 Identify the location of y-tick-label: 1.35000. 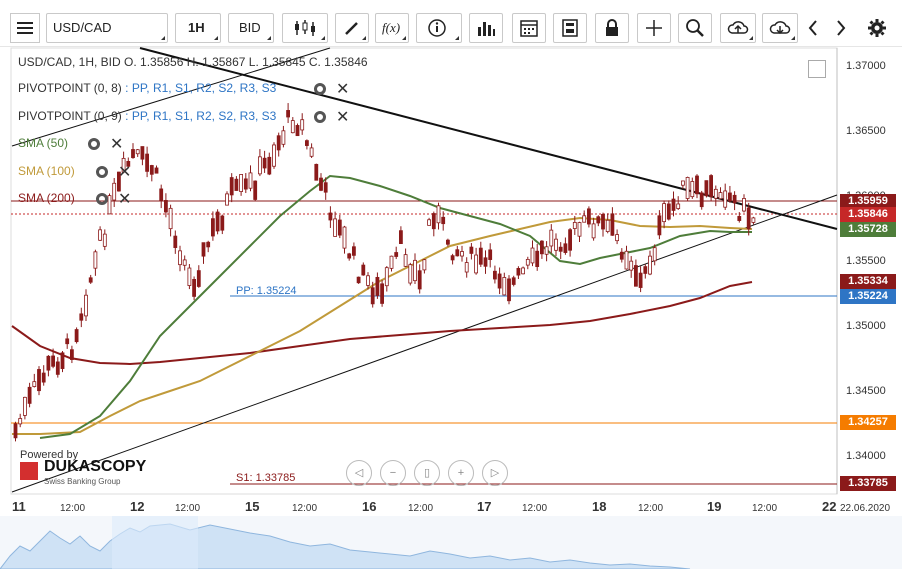
(866, 326).